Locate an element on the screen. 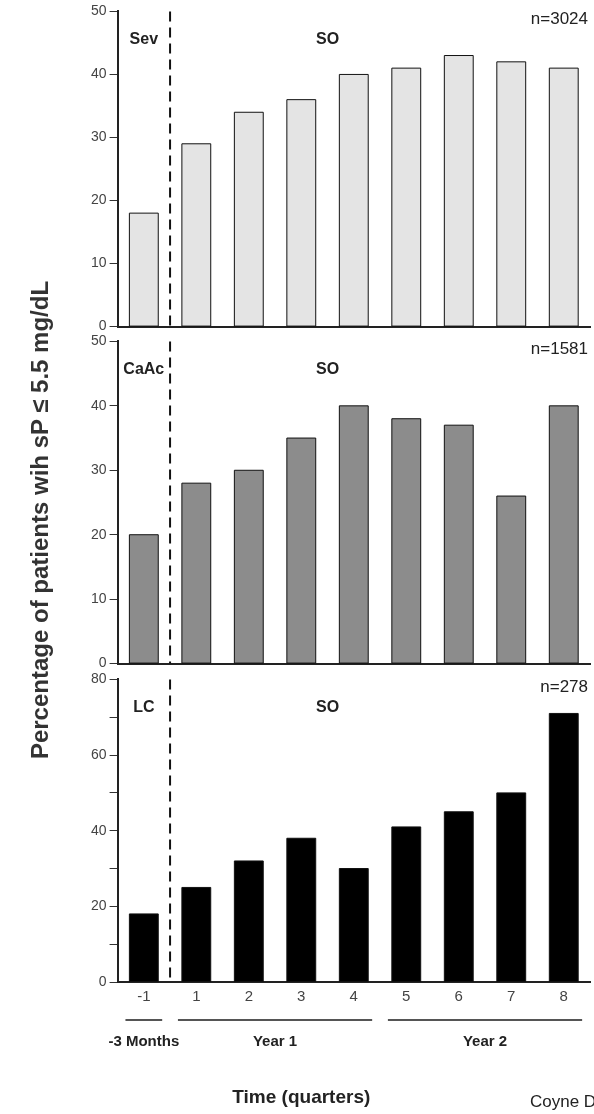  x-tick-label: 5 is located at coordinates (406, 996).